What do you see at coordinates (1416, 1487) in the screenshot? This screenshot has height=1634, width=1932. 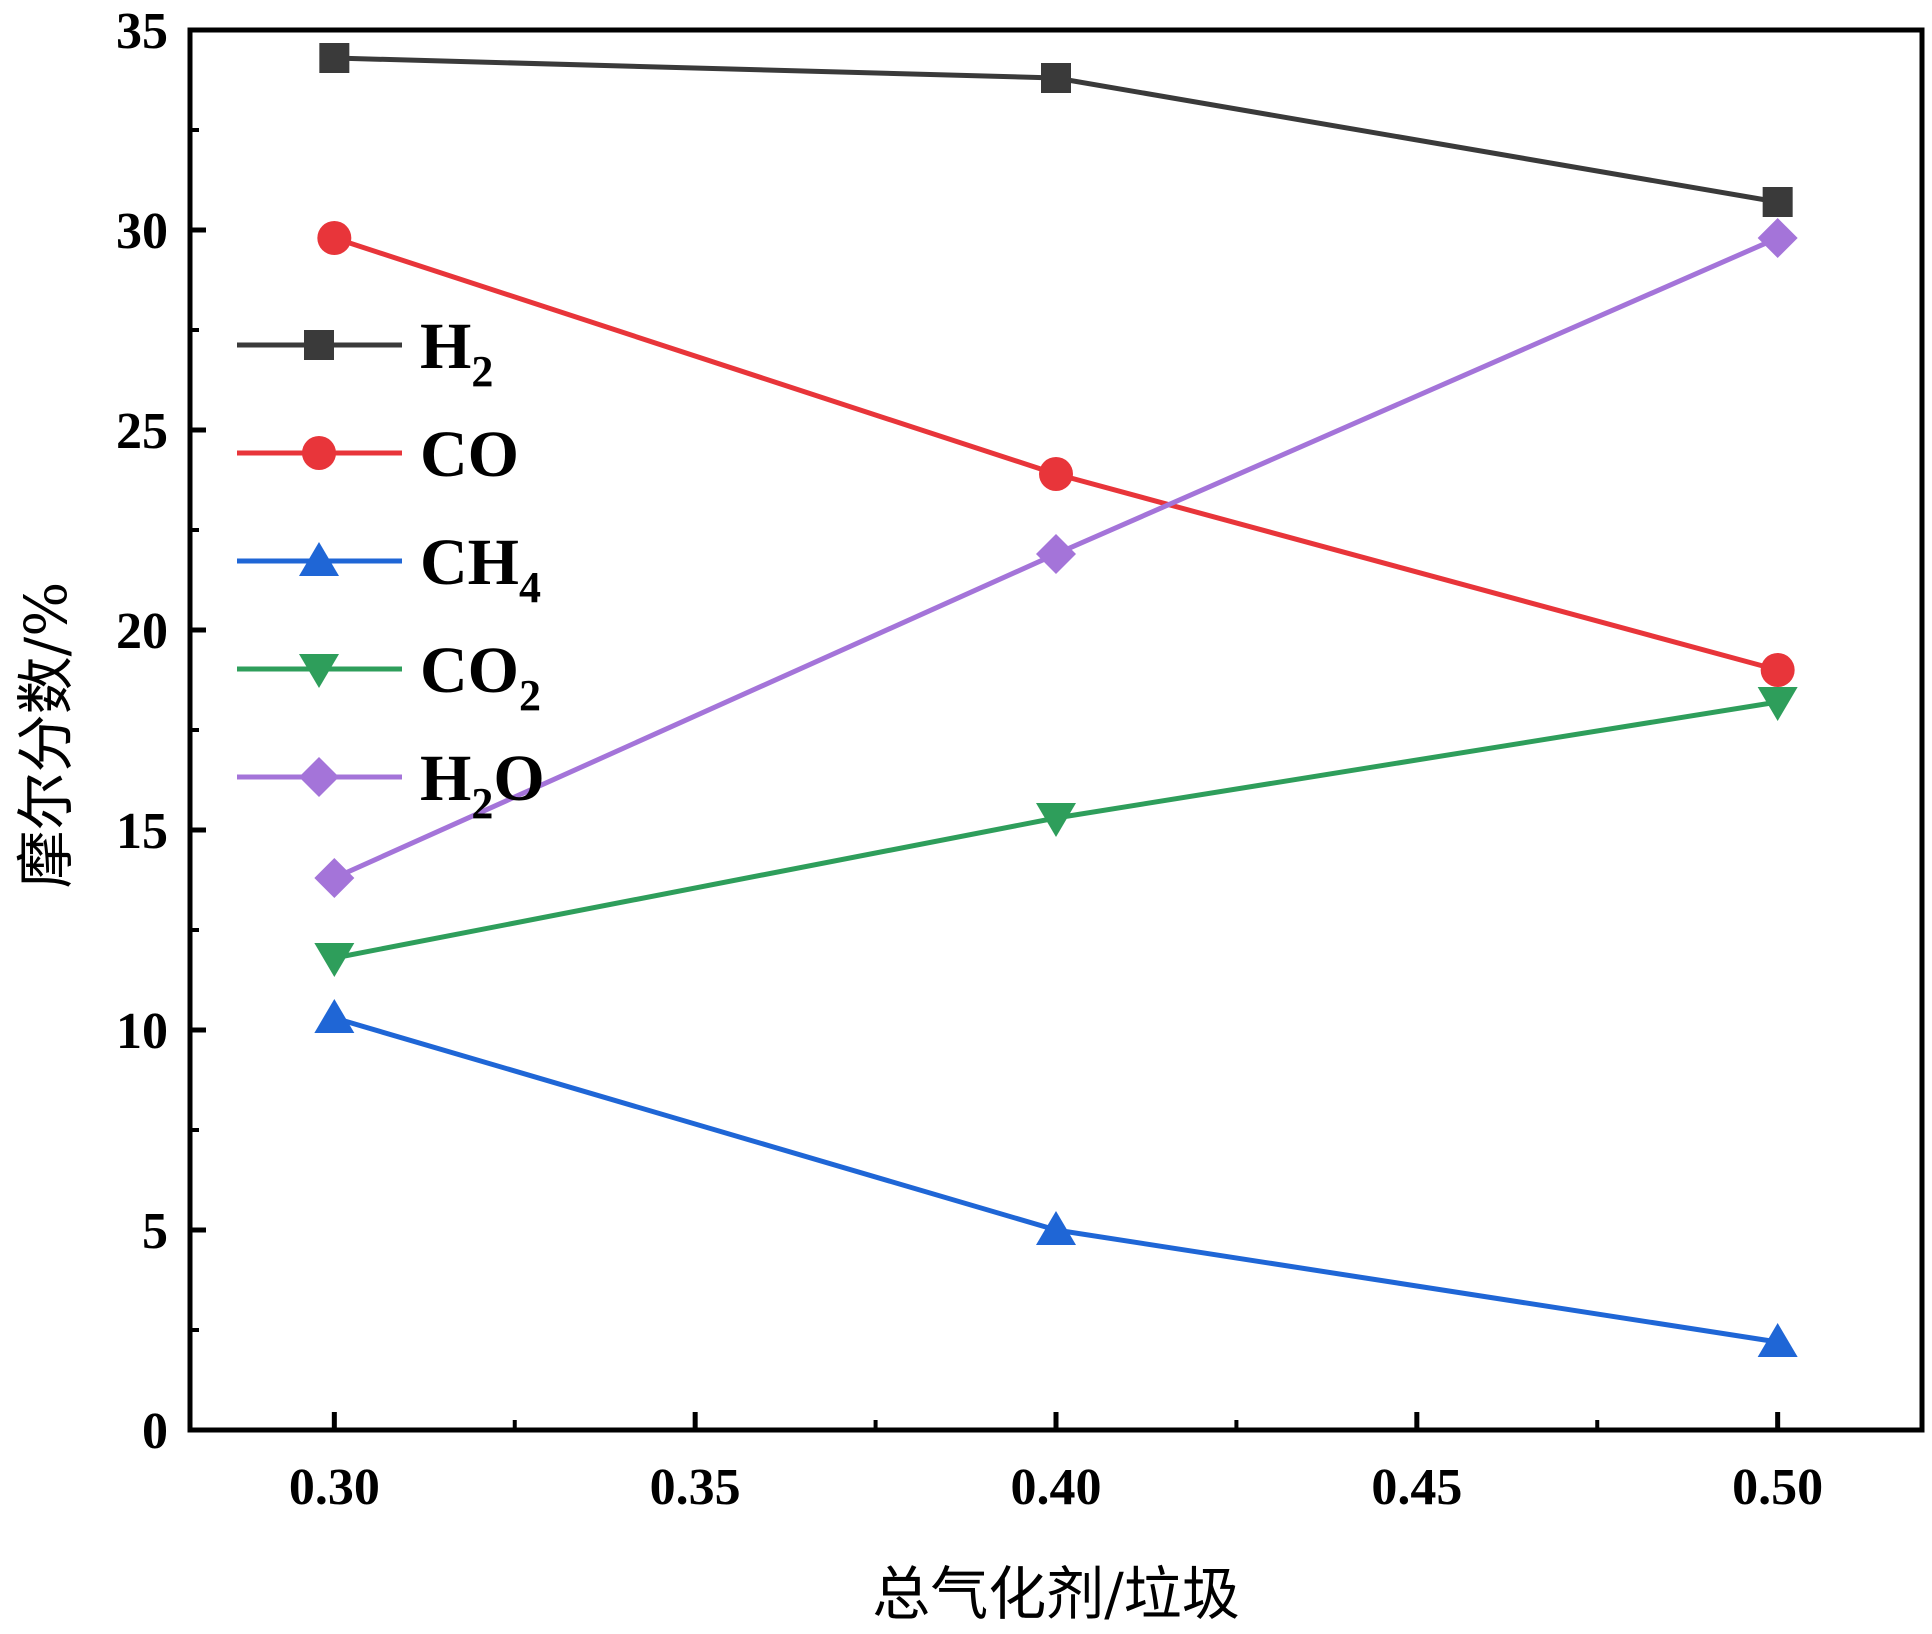 I see `x-tick-label: 0.45` at bounding box center [1416, 1487].